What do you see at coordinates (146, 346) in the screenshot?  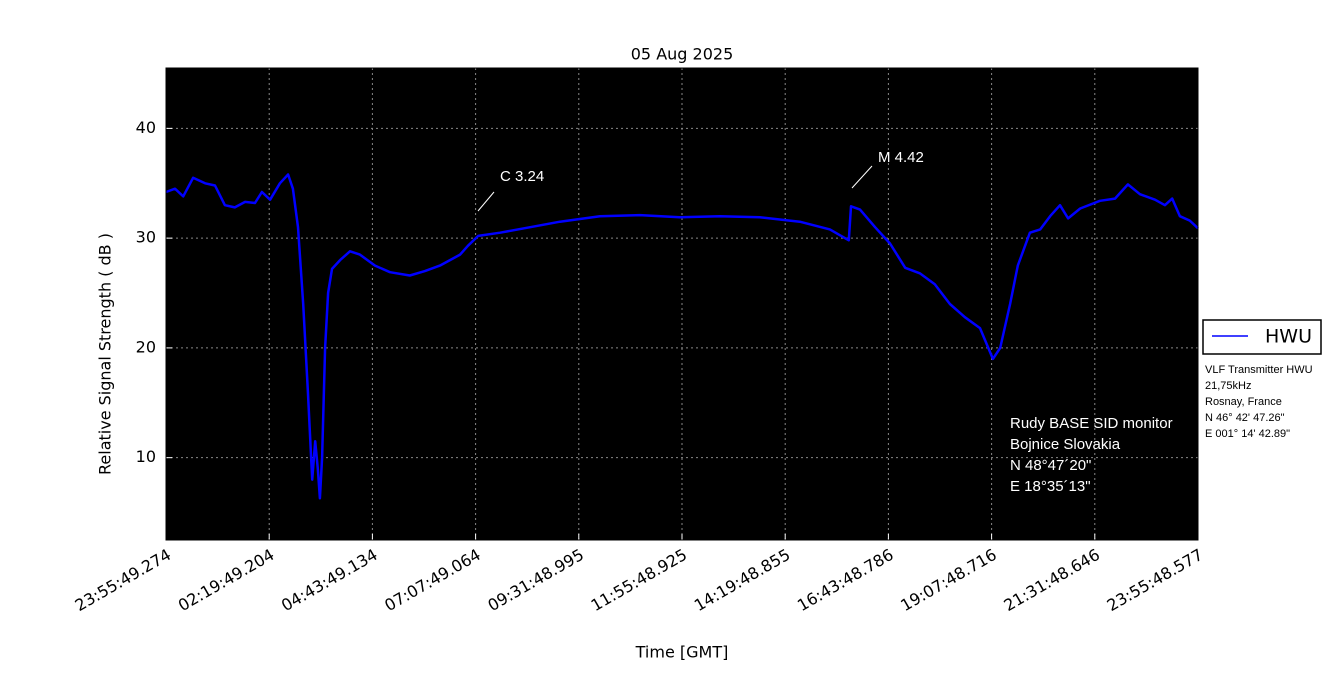 I see `y-tick-label: 20` at bounding box center [146, 346].